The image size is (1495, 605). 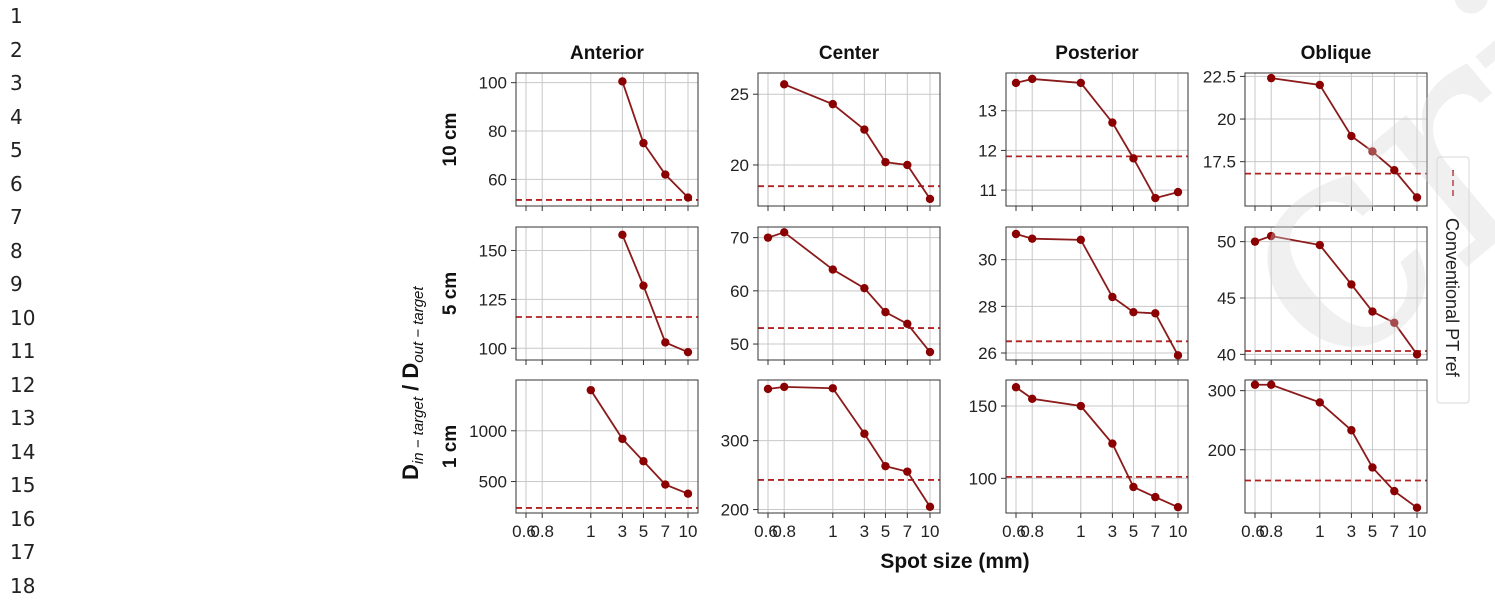 I want to click on line-number: 16, so click(x=23, y=518).